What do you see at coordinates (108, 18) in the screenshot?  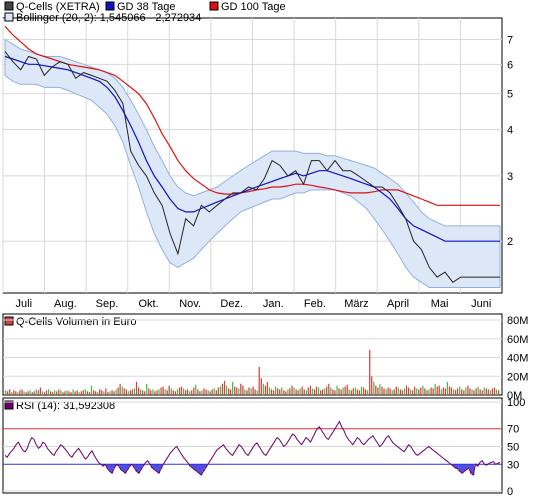 I see `legend-label-bollinger: Bollinger (20, 2): 1,545066 - 2,272934` at bounding box center [108, 18].